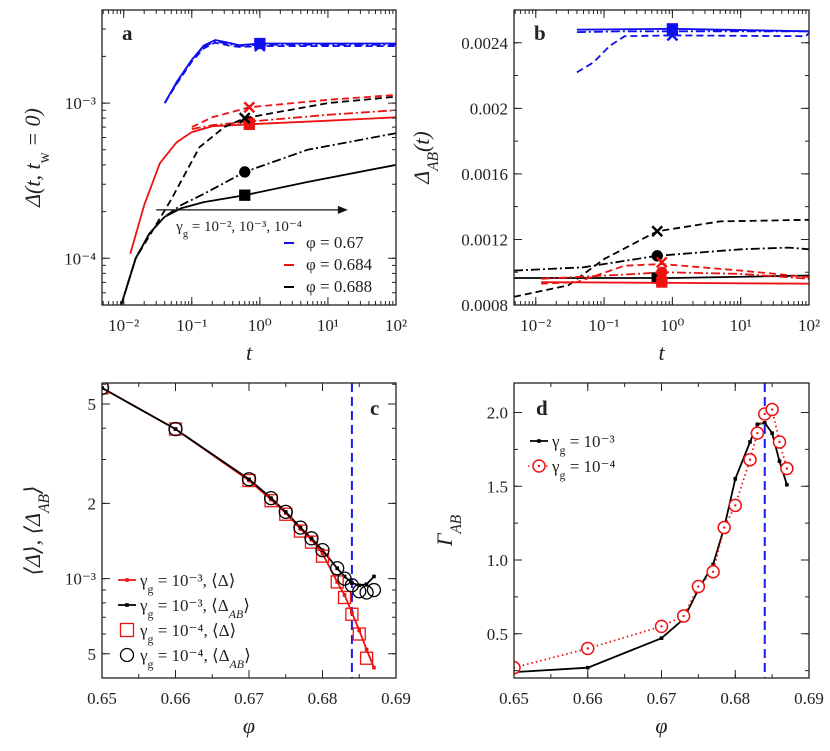  Describe the element at coordinates (92, 503) in the screenshot. I see `y-tick-label: 2` at that location.